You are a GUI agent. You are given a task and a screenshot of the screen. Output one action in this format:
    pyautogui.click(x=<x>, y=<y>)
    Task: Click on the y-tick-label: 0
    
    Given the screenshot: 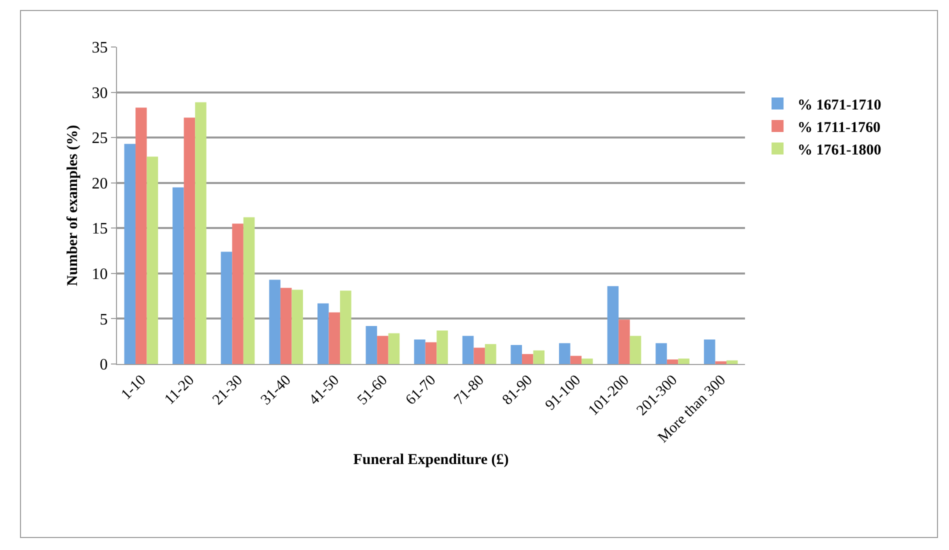 What is the action you would take?
    pyautogui.click(x=104, y=365)
    